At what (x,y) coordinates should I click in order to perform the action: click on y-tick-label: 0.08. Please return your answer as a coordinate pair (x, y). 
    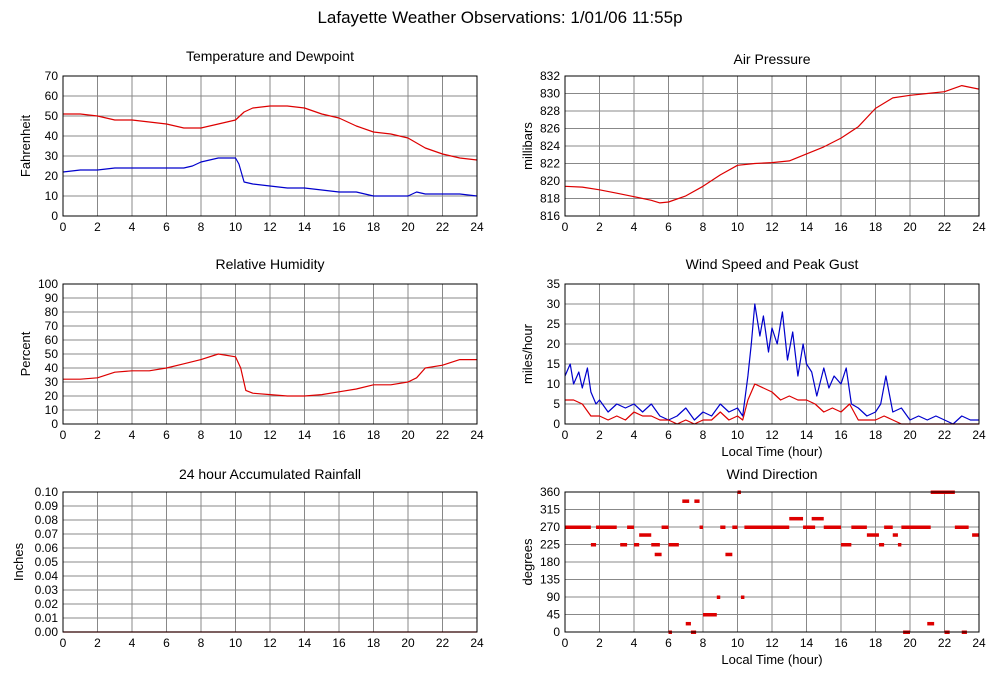
    Looking at the image, I should click on (47, 520).